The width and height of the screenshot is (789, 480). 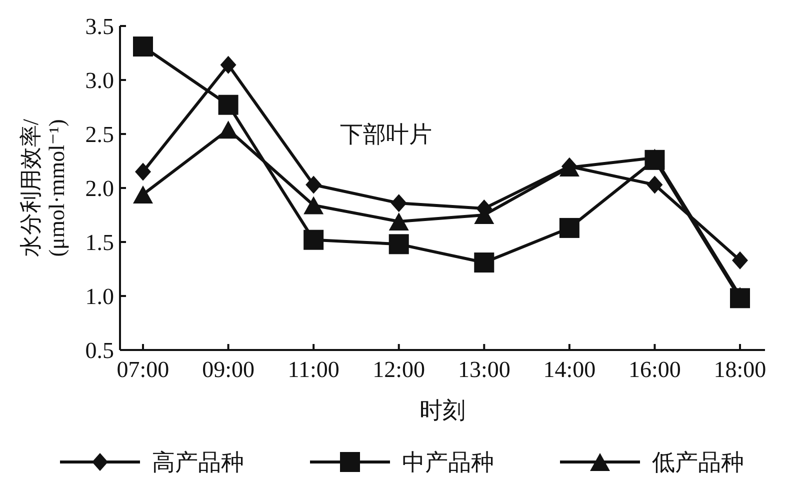 What do you see at coordinates (569, 369) in the screenshot?
I see `x-tick-label: 14:00` at bounding box center [569, 369].